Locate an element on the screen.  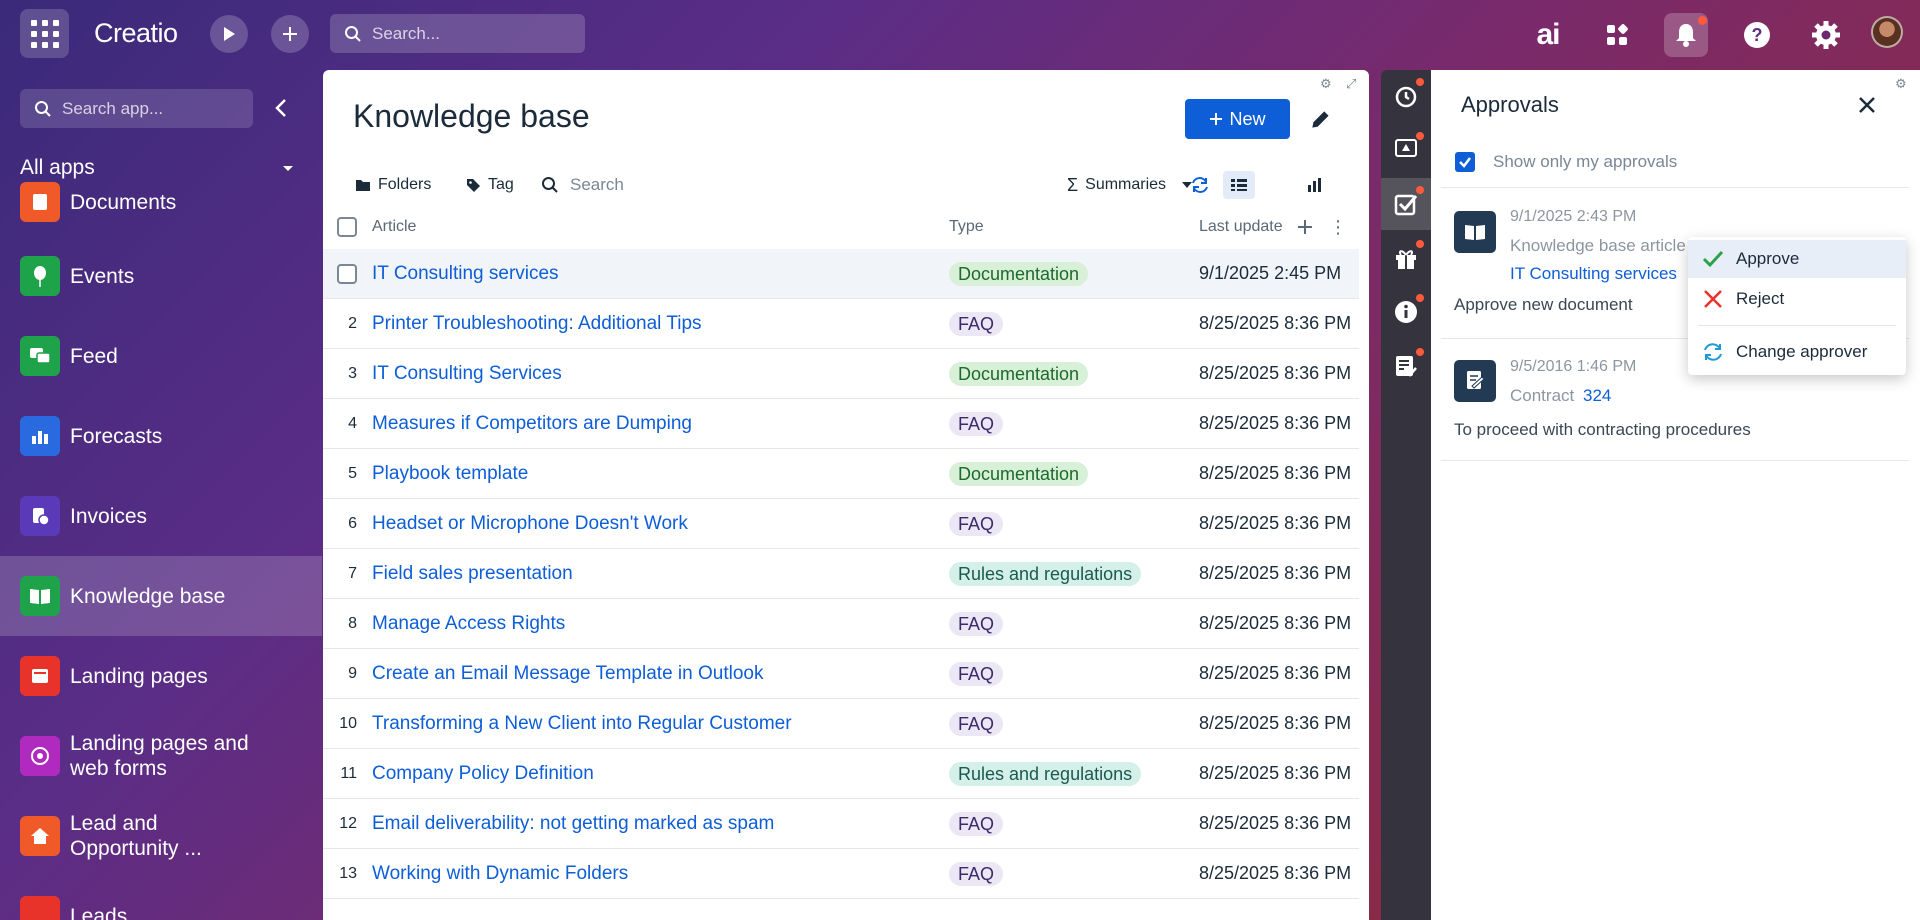
reminders-button is located at coordinates (1406, 96).